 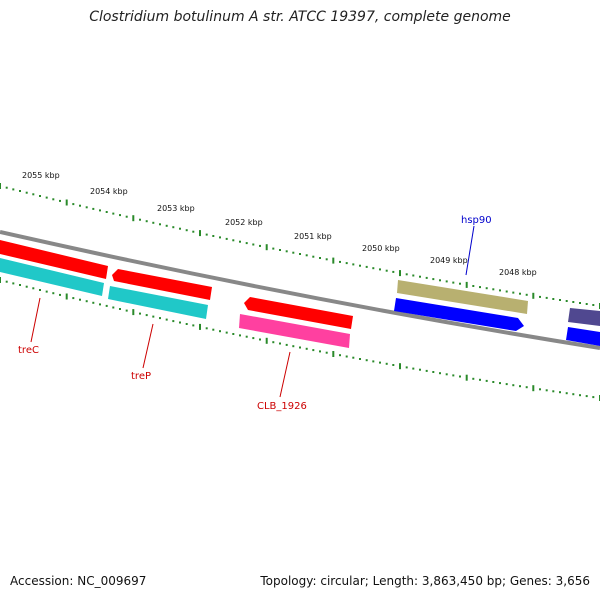 I want to click on gene-clb1926-reverse, so click(x=294, y=331).